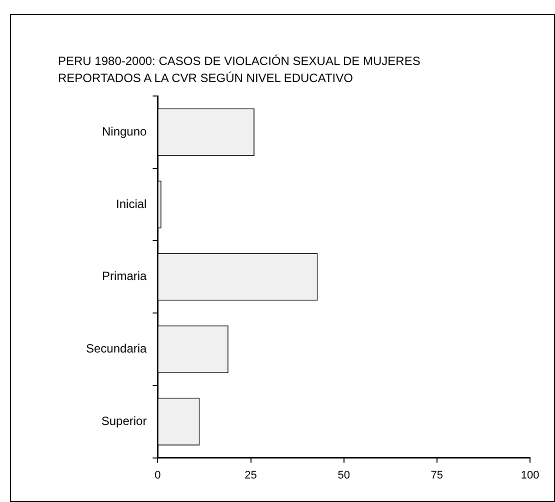 This screenshot has width=555, height=502. What do you see at coordinates (240, 70) in the screenshot?
I see `chart-title: PERU 1980-2000: CASOS DE VIOLACIÓN SEXUAL DE MUJERES REPORTADOS A LA CVR SEGÚN NIVEL EDUCATIVO` at bounding box center [240, 70].